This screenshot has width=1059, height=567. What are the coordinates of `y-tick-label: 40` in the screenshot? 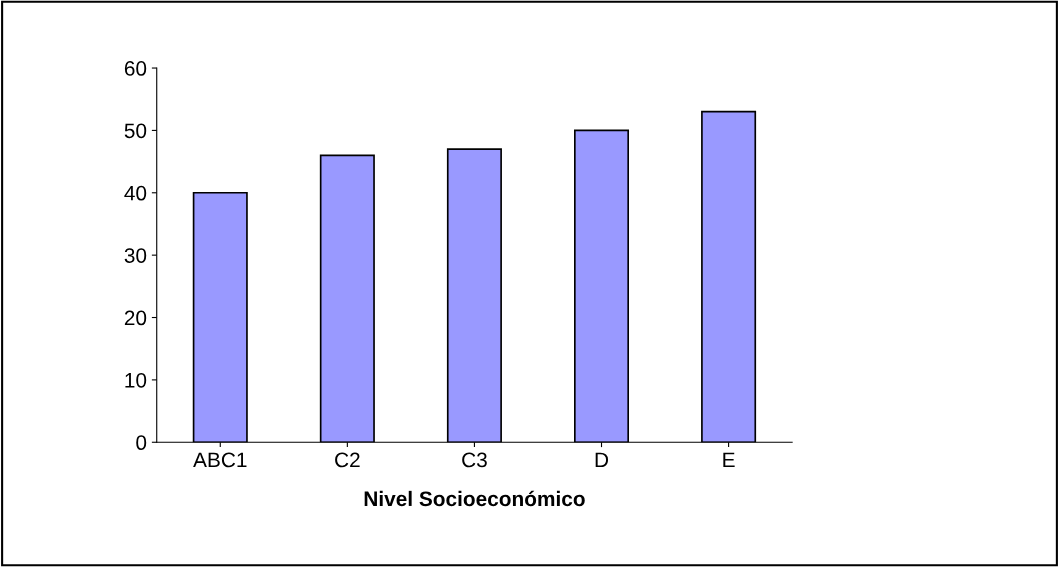 It's located at (135, 193).